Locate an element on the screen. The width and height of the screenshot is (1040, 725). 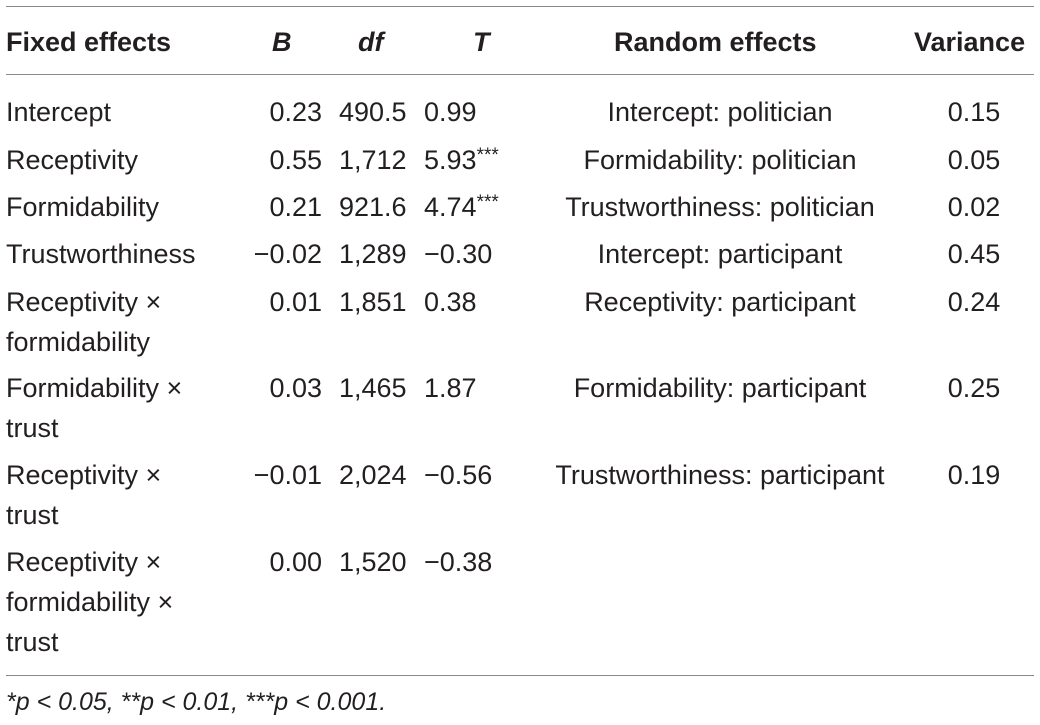
cell-variance: 0.25 is located at coordinates (974, 388).